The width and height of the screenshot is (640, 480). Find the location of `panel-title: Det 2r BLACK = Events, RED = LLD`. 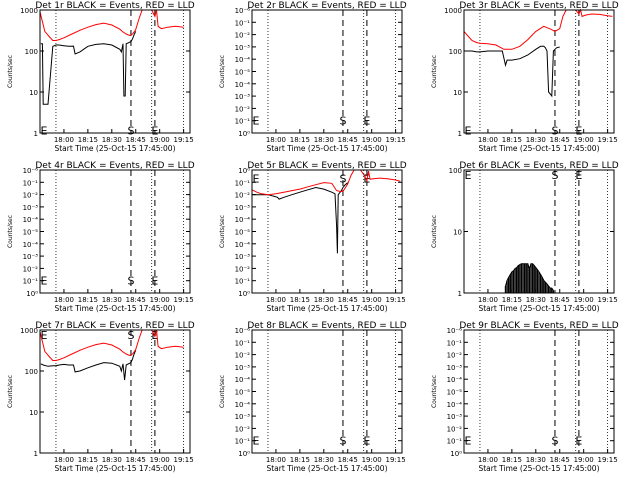

panel-title: Det 2r BLACK = Events, RED = LLD is located at coordinates (326, 6).